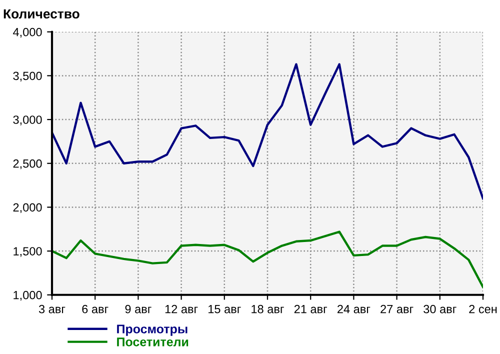 Image resolution: width=500 pixels, height=354 pixels. Describe the element at coordinates (152, 330) in the screenshot. I see `legend-label: Просмотры` at that location.